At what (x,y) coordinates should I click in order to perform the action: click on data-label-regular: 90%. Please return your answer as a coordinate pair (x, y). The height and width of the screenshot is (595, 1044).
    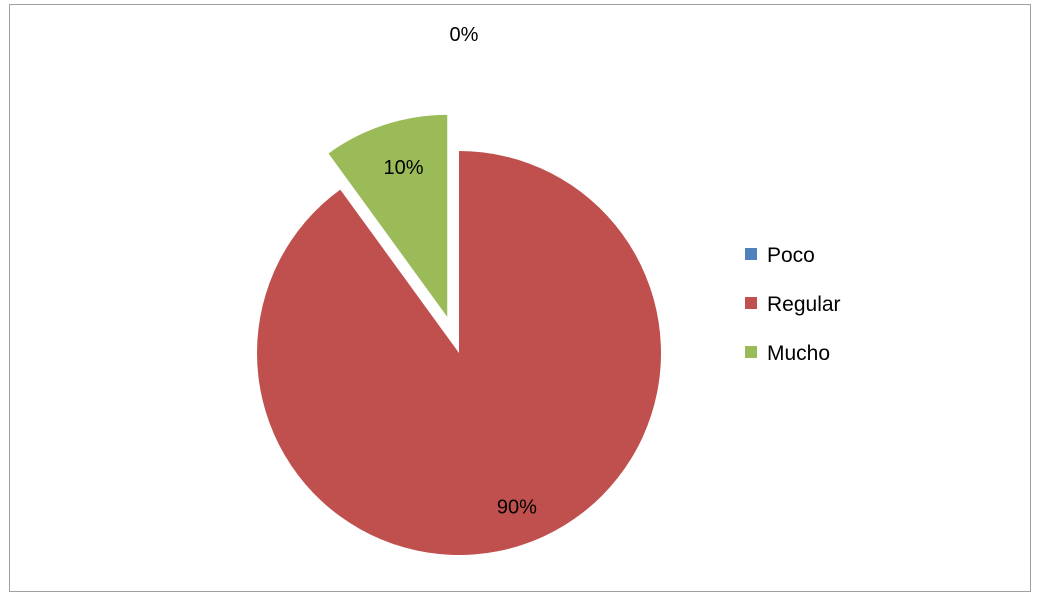
    Looking at the image, I should click on (517, 508).